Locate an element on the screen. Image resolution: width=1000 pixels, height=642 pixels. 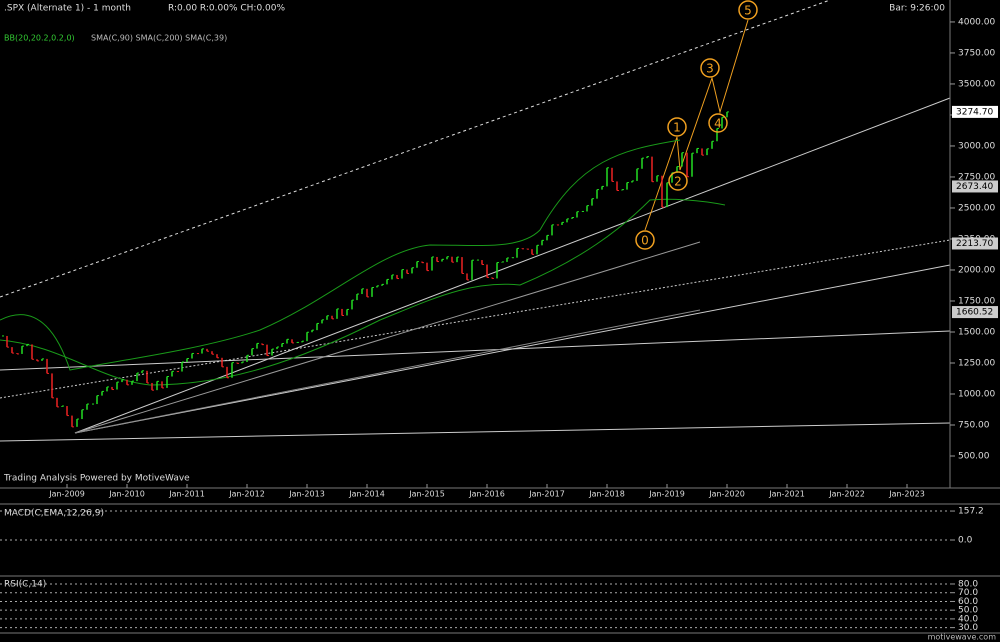
y-tick-label: 70.0 is located at coordinates (968, 593).